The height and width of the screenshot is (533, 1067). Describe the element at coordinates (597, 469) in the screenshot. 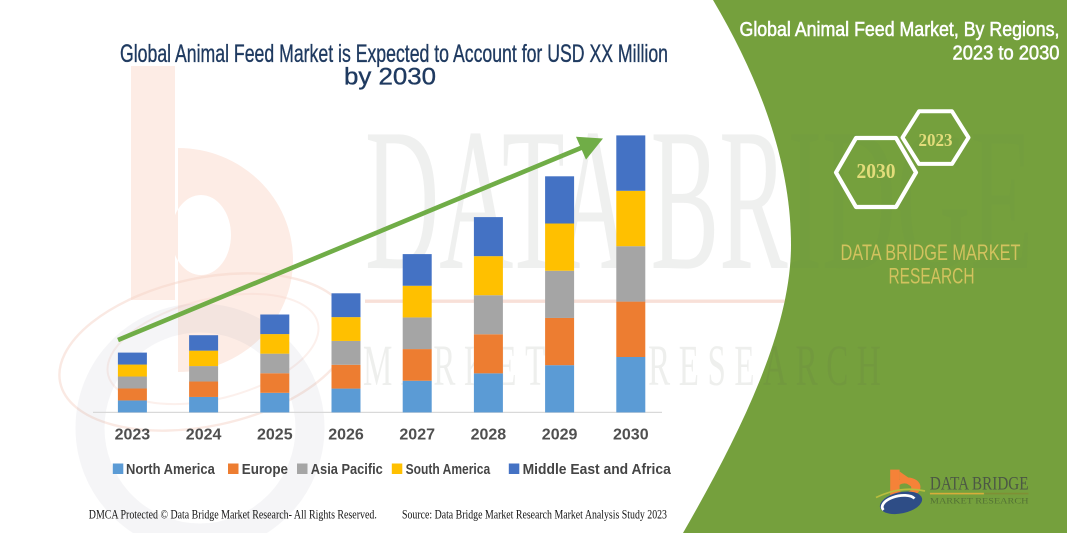

I see `svg-text: Middle East and Africa` at that location.